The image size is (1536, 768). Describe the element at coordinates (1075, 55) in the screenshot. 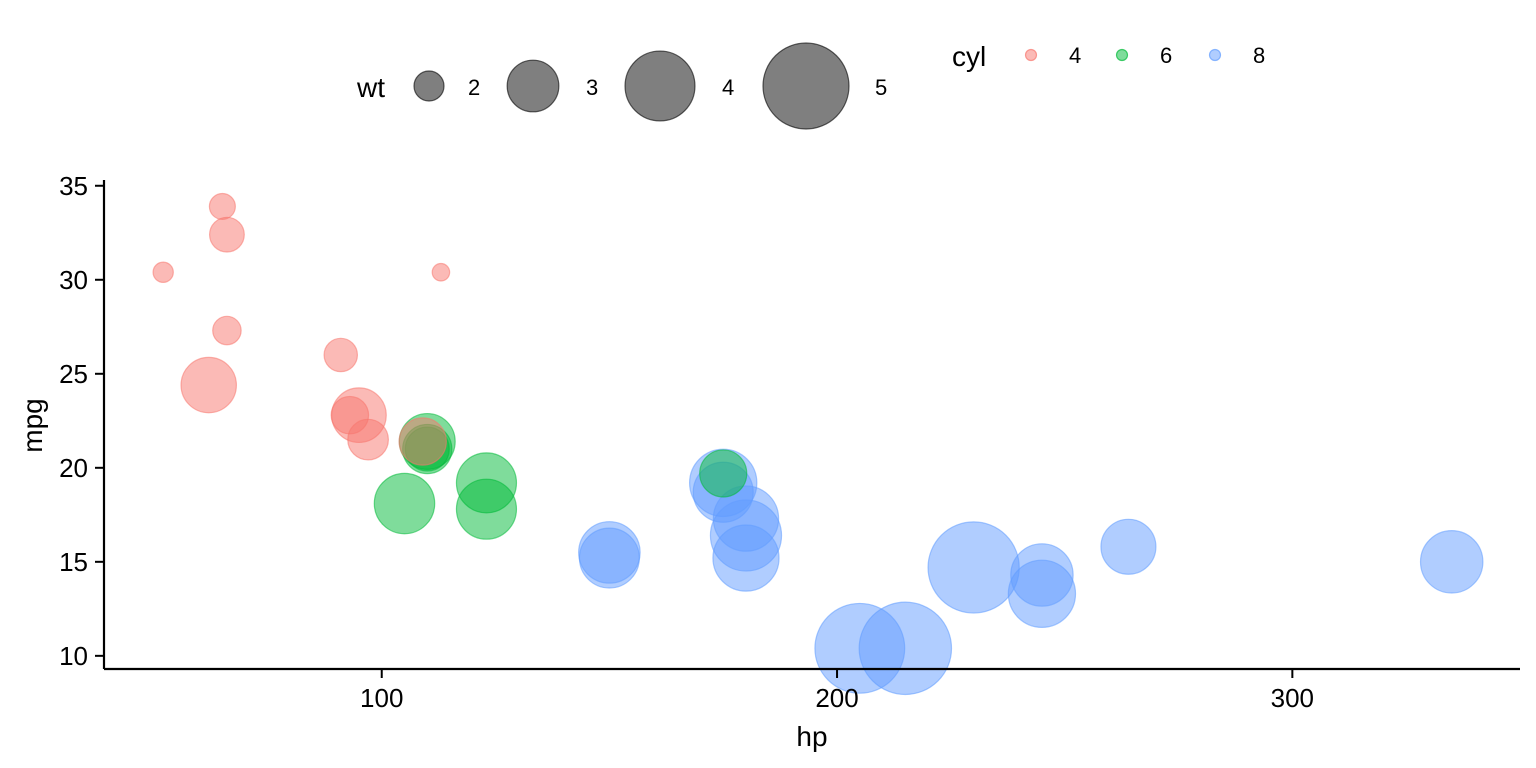

I see `color-legend-label: 4` at that location.